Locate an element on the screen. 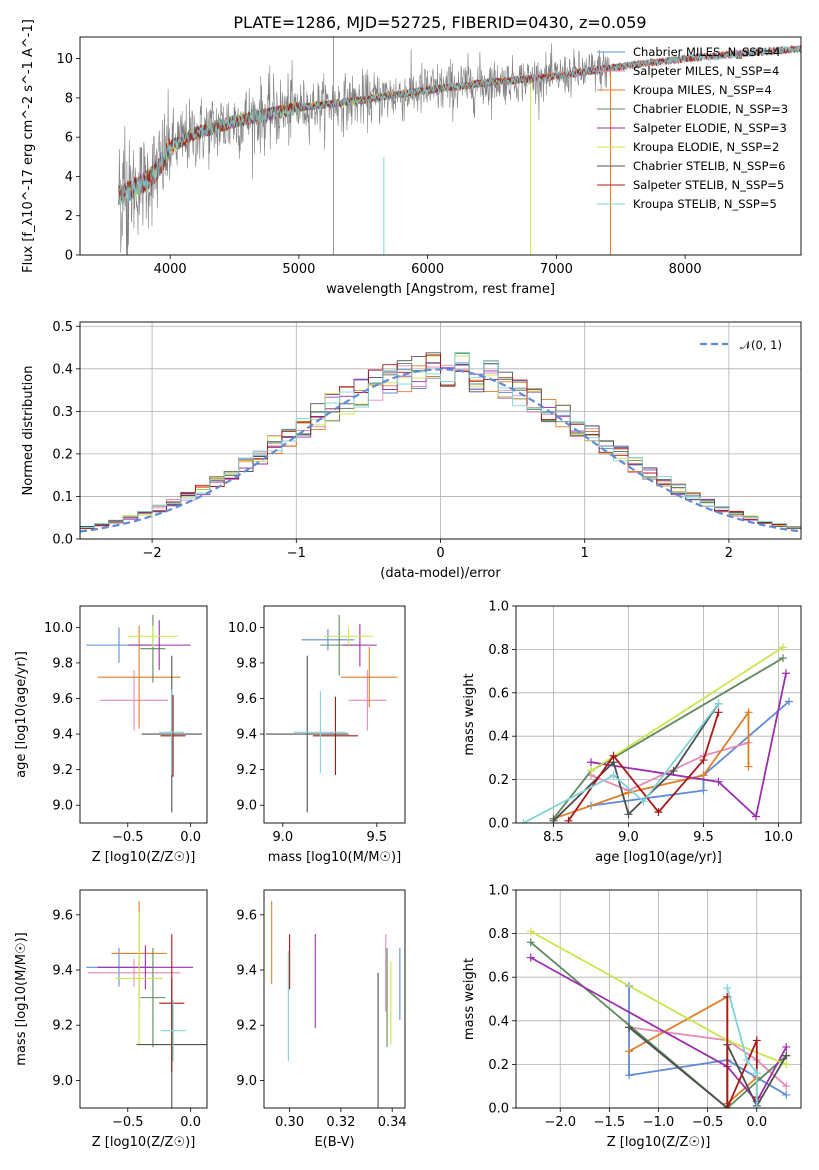  legend-entry: Salpeter MILES, N_SSP=4 is located at coordinates (706, 71).